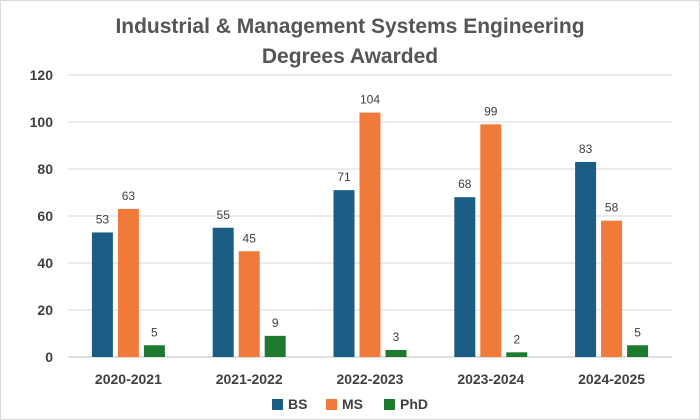  What do you see at coordinates (297, 404) in the screenshot?
I see `legend-label-bs: BS` at bounding box center [297, 404].